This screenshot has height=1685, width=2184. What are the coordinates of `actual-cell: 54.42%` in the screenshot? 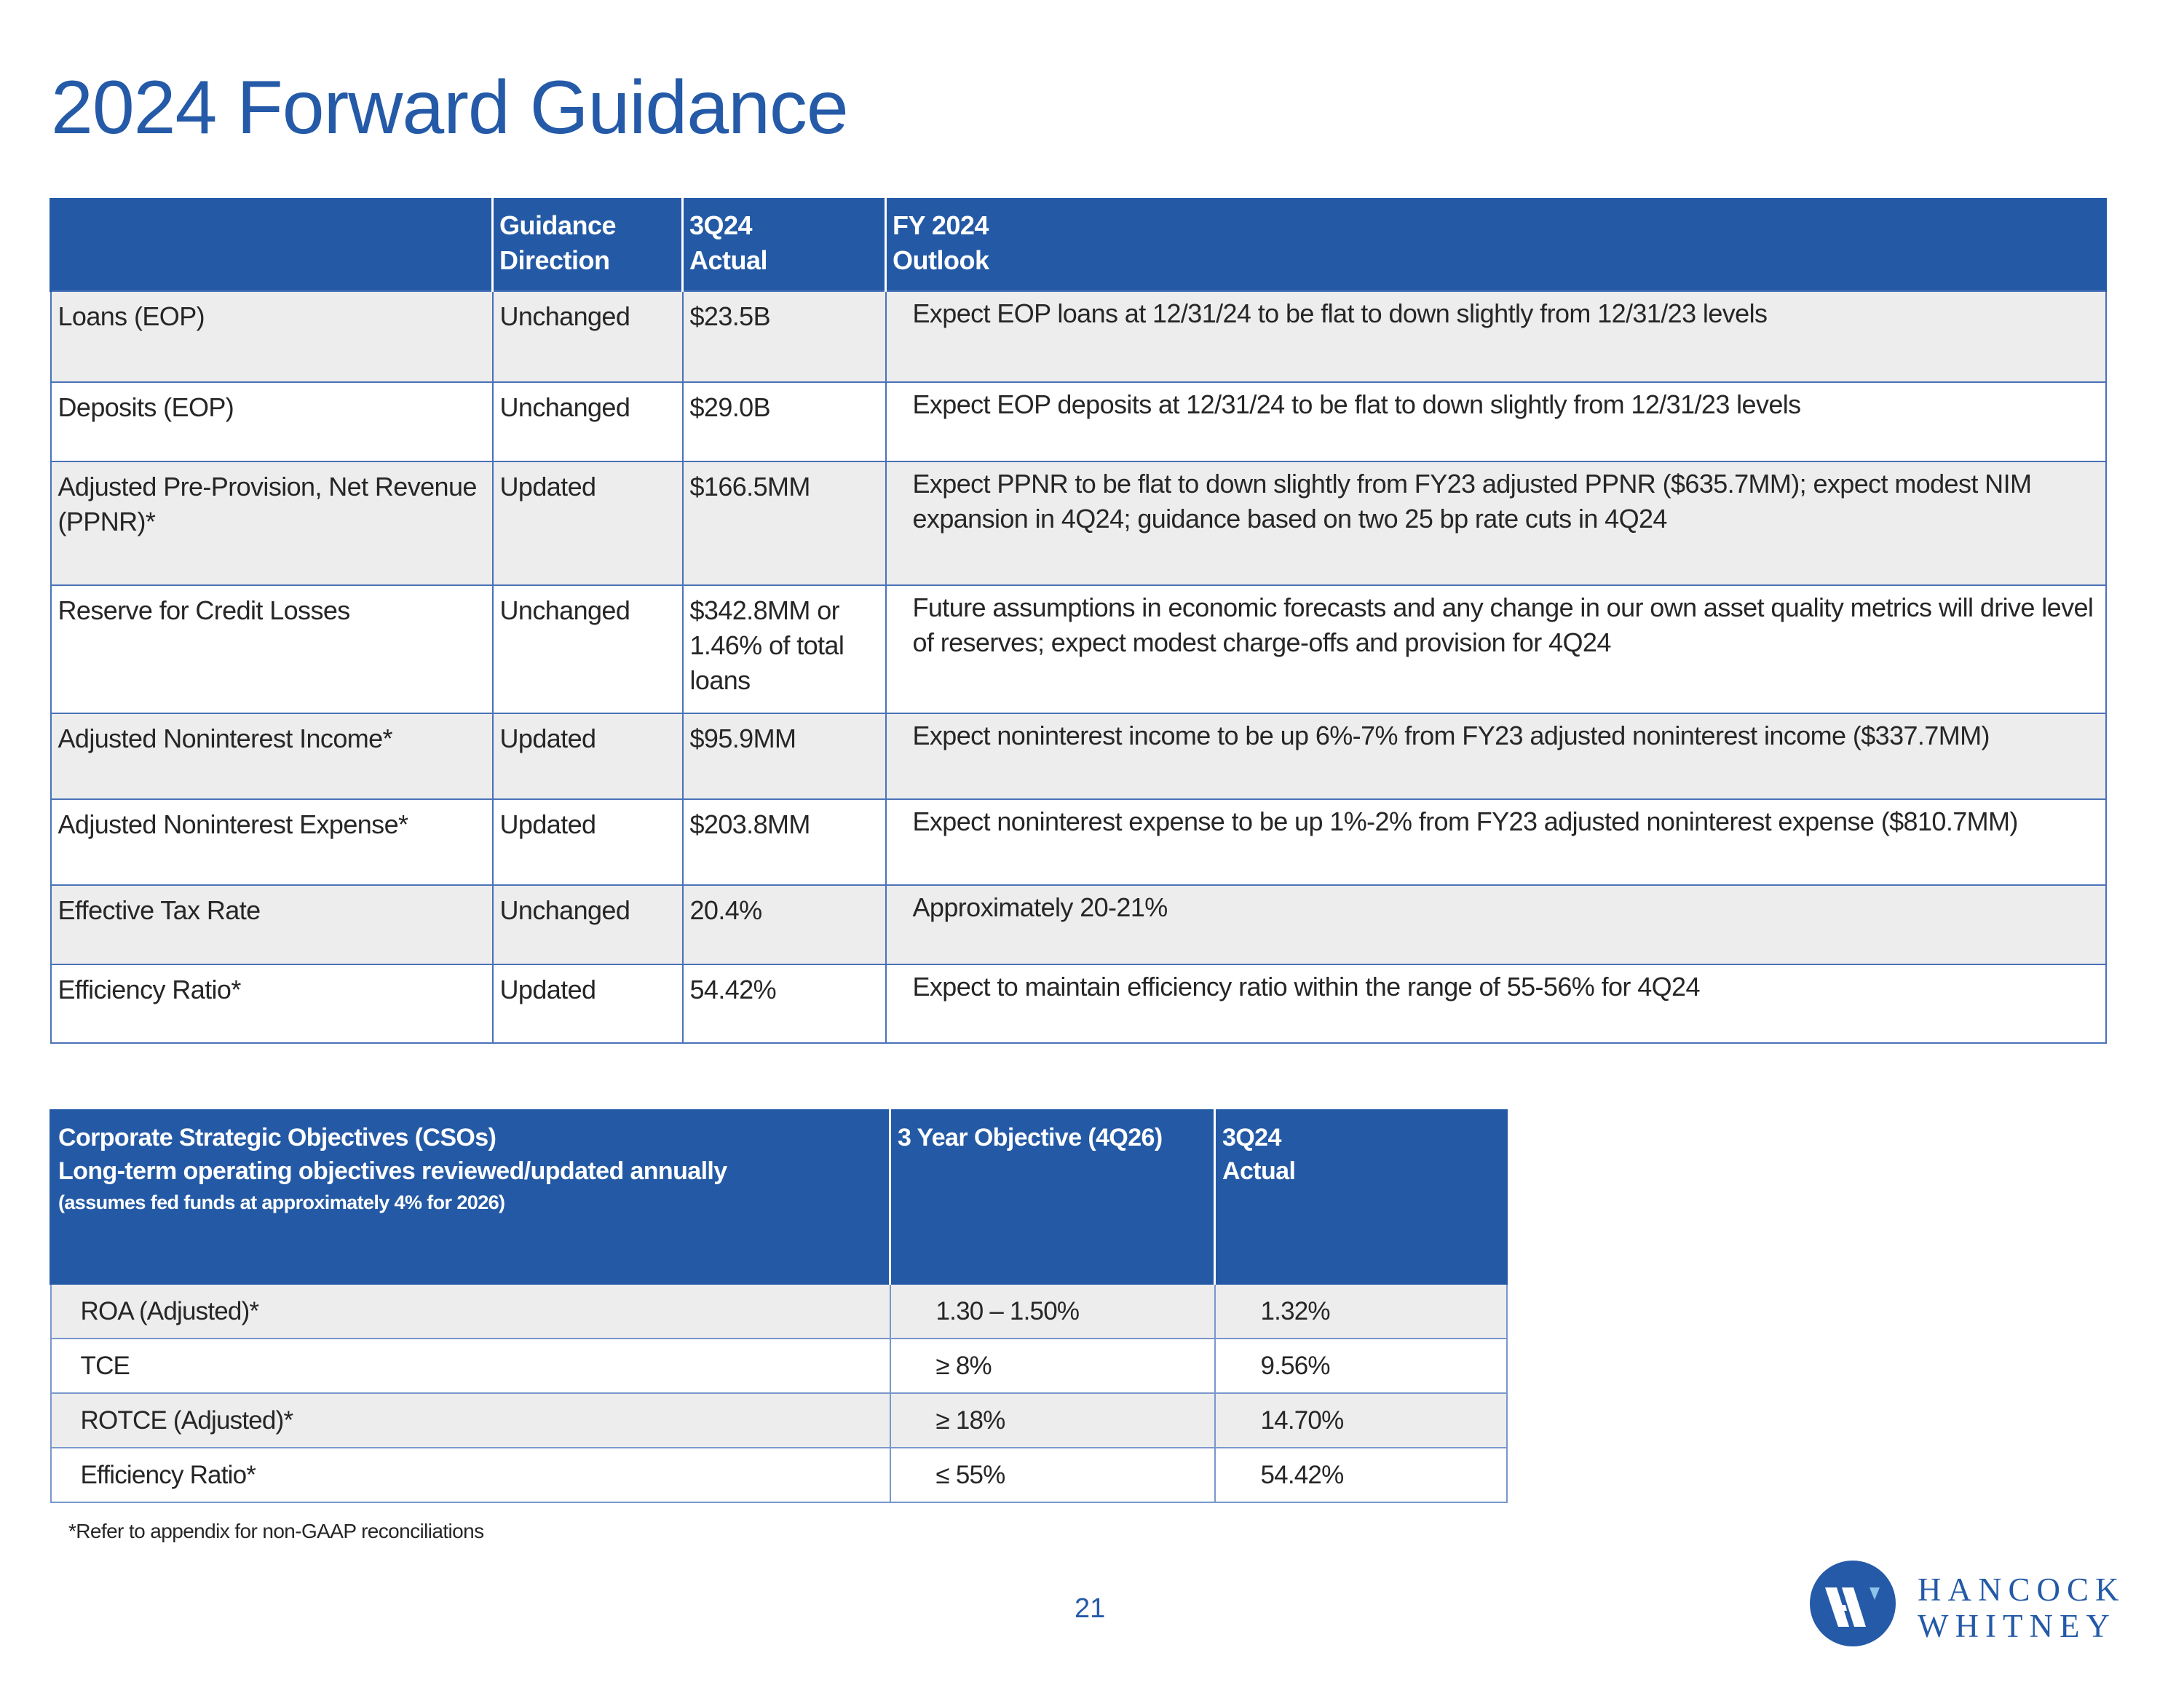 It's located at (784, 1004).